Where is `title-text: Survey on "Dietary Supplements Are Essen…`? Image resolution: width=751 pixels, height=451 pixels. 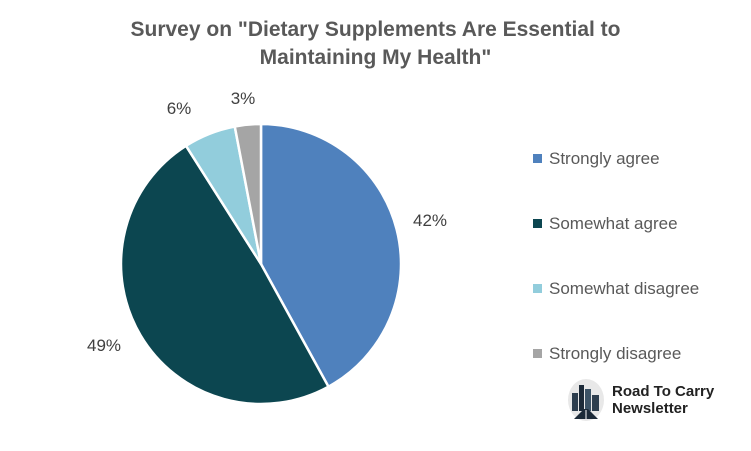 title-text: Survey on "Dietary Supplements Are Essen… is located at coordinates (375, 43).